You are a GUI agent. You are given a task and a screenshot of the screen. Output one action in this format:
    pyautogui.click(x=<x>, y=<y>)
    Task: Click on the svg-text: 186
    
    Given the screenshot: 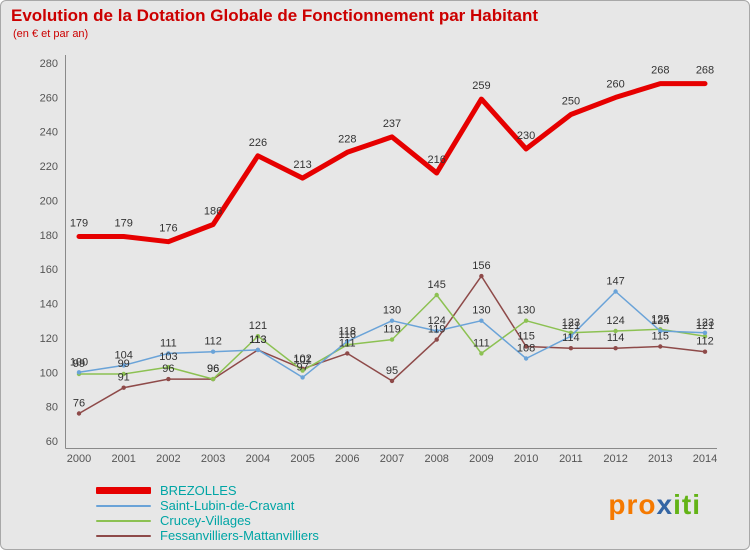 What is the action you would take?
    pyautogui.click(x=213, y=212)
    